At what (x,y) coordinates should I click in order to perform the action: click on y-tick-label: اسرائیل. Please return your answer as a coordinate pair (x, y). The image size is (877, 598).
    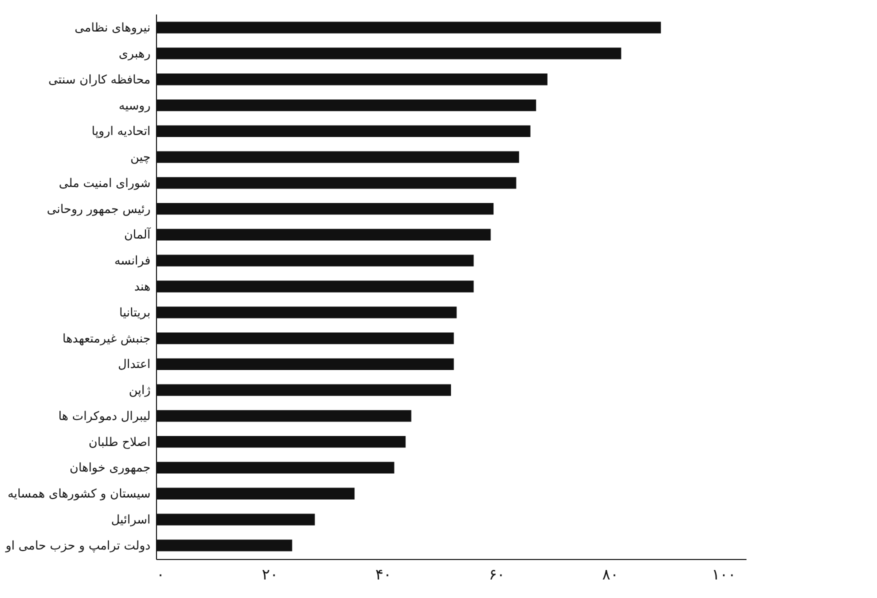
    Looking at the image, I should click on (130, 519).